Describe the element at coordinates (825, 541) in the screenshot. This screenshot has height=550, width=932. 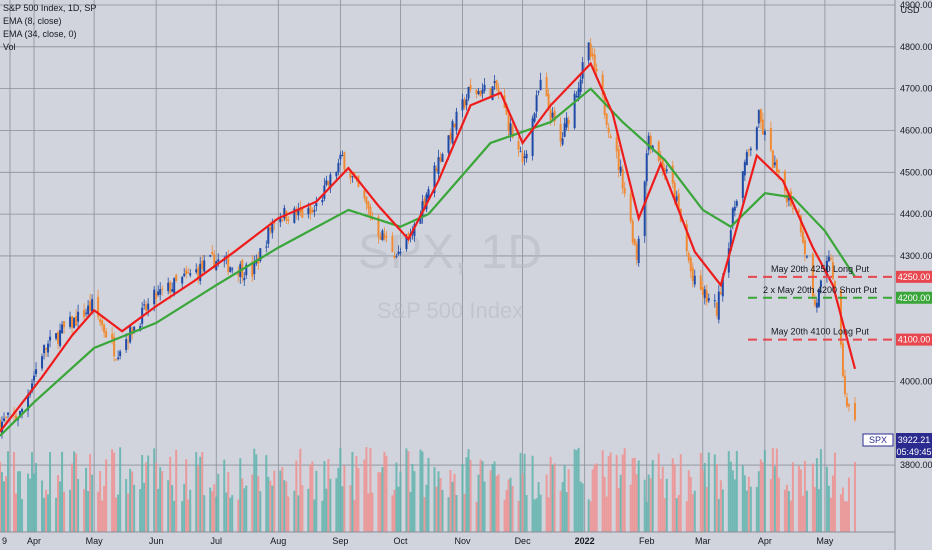
I see `time-tick-label: May` at that location.